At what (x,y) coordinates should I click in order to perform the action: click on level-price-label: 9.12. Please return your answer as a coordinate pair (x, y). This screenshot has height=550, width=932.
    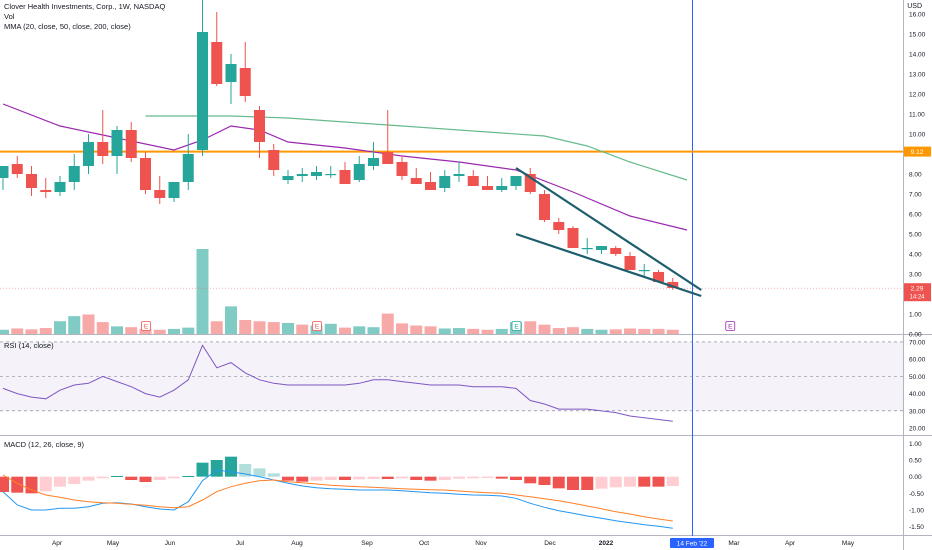
    Looking at the image, I should click on (917, 152).